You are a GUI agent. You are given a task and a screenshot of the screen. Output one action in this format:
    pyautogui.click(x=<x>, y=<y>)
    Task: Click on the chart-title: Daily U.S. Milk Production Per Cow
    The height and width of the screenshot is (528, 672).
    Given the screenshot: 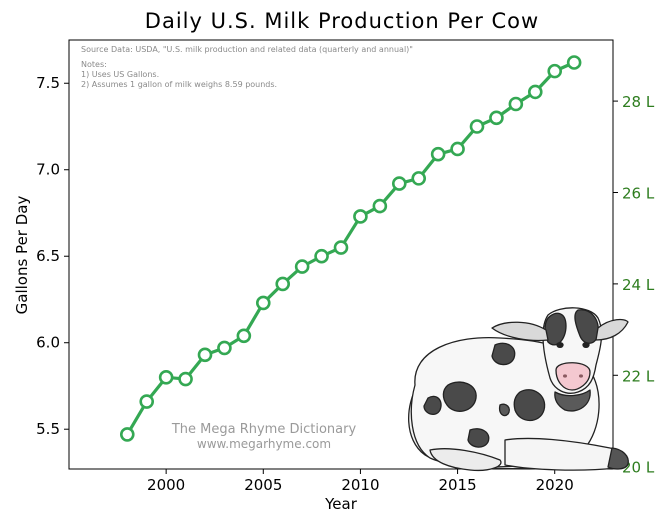 What is the action you would take?
    pyautogui.click(x=342, y=21)
    